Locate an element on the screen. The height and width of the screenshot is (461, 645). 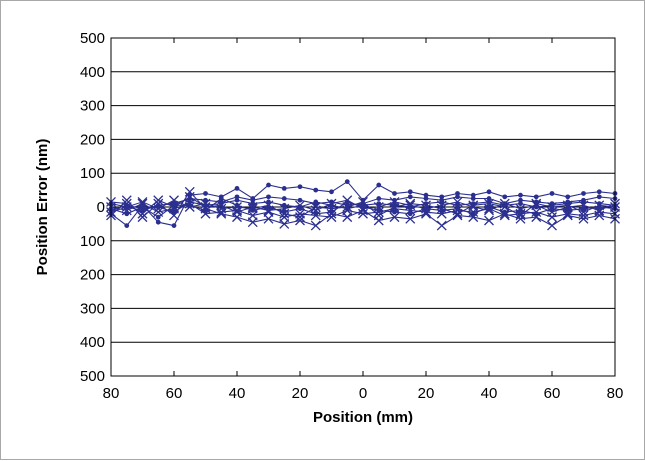
x-tick-labels: 80 60 40 20 0 20 40 60 80 is located at coordinates (363, 393).